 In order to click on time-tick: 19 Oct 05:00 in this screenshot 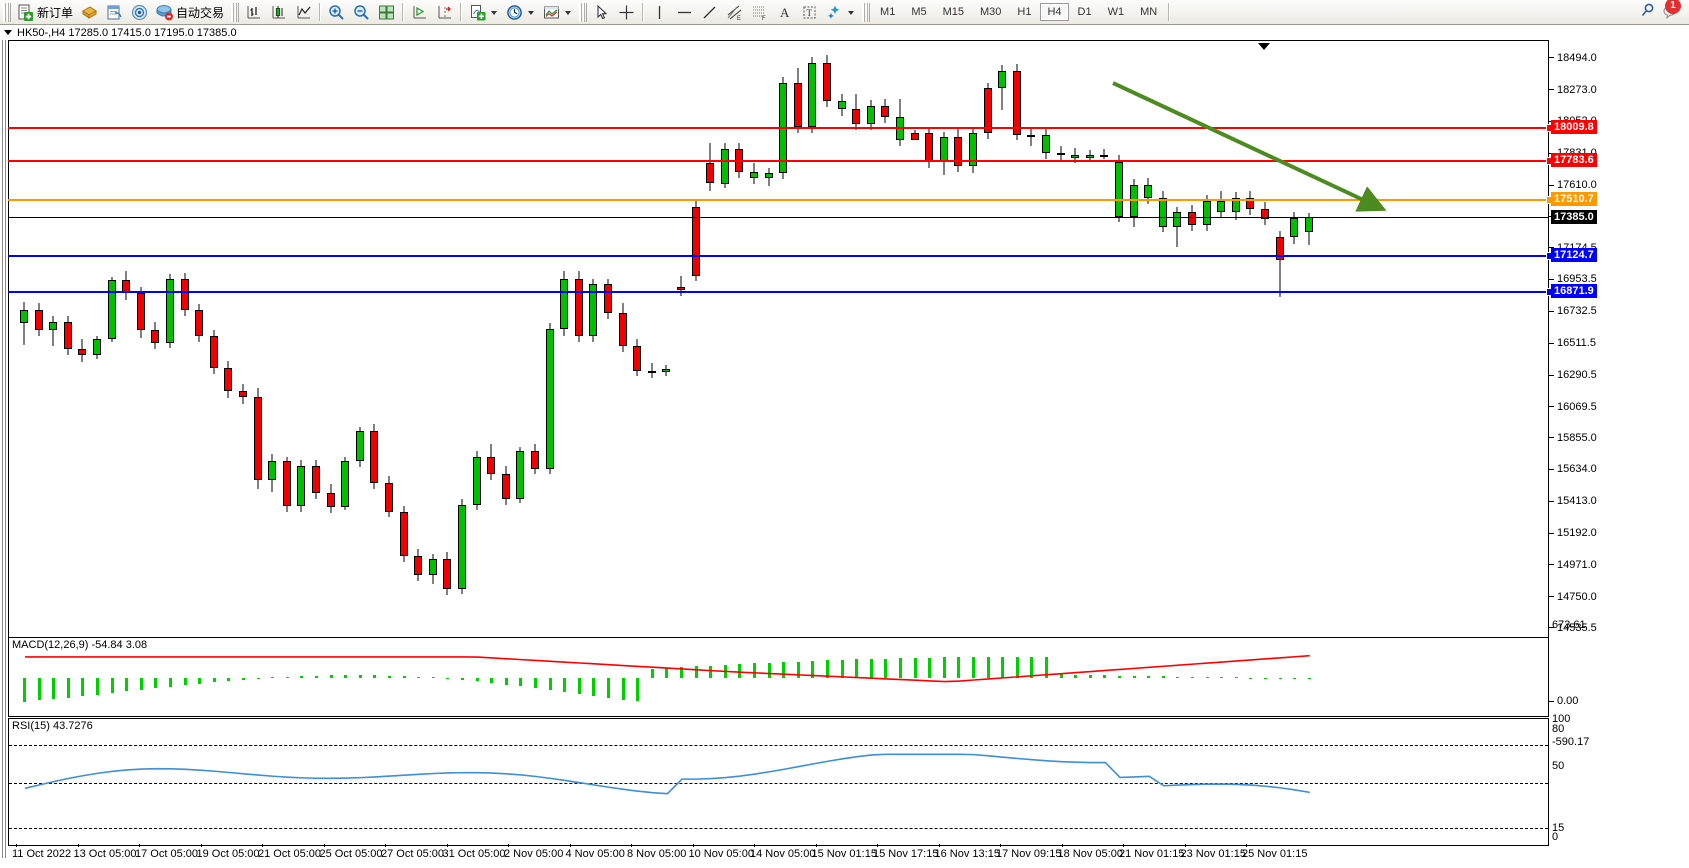, I will do `click(228, 854)`.